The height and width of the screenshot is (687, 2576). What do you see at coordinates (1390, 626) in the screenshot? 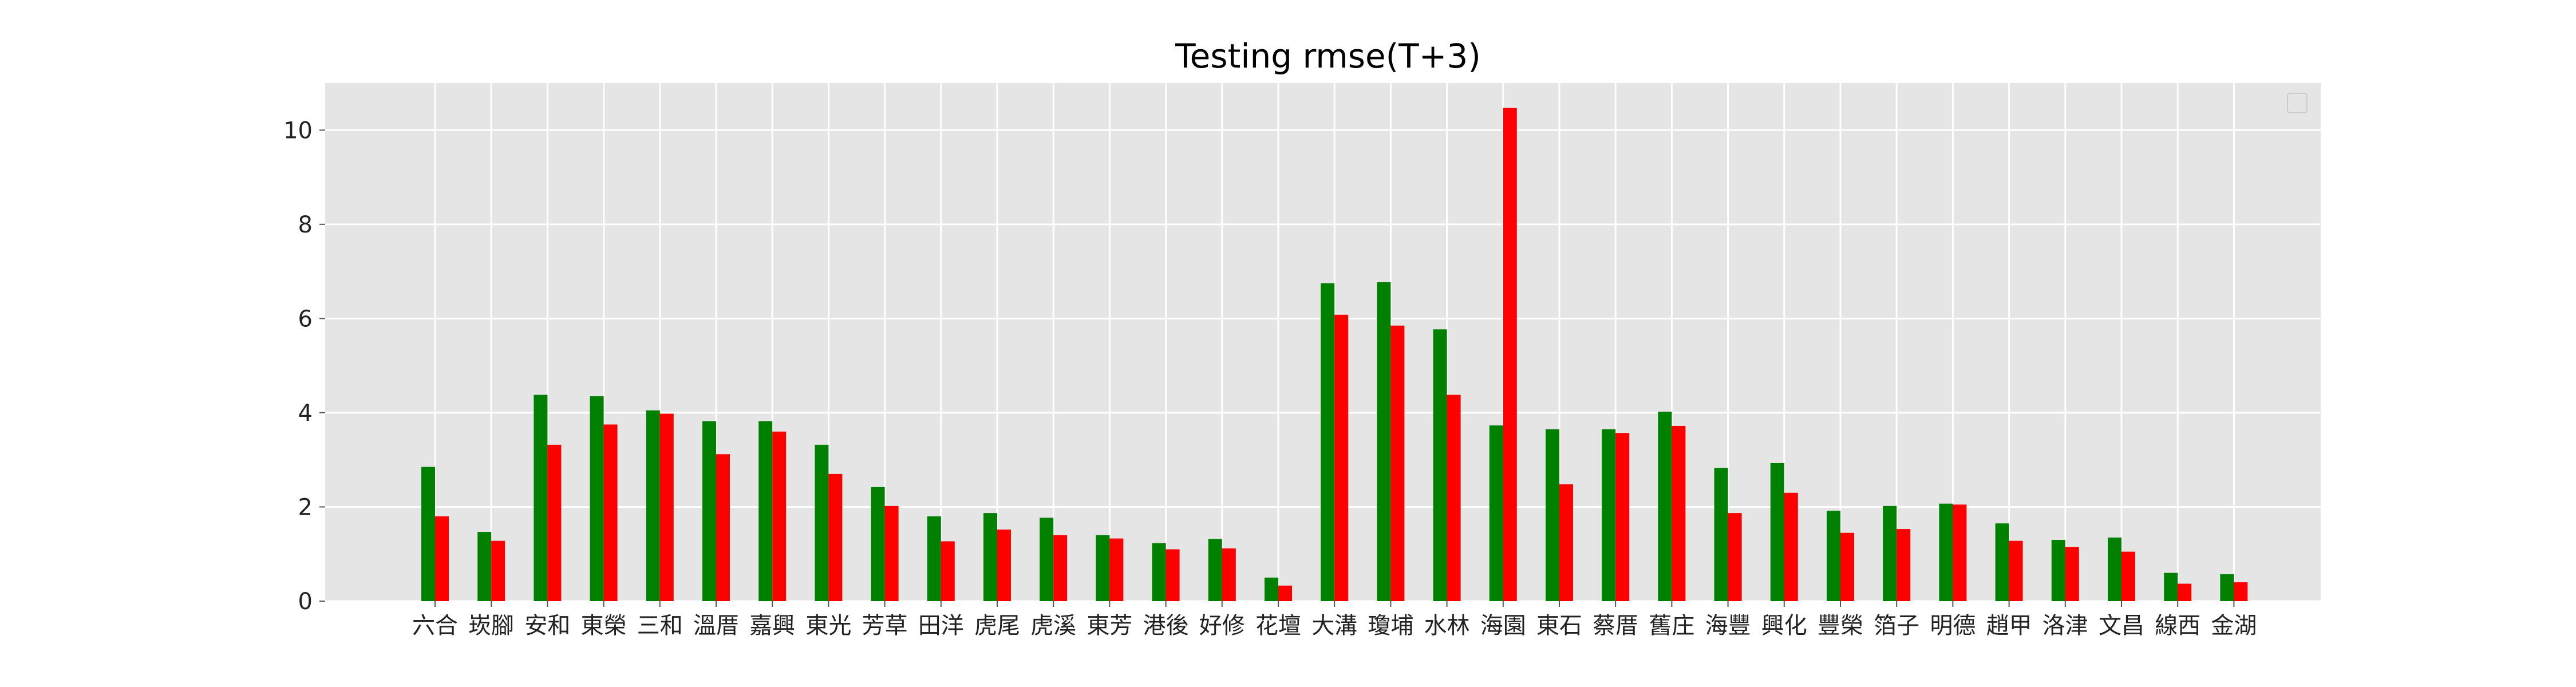
I see `x-tick-label: 瓊埔` at bounding box center [1390, 626].